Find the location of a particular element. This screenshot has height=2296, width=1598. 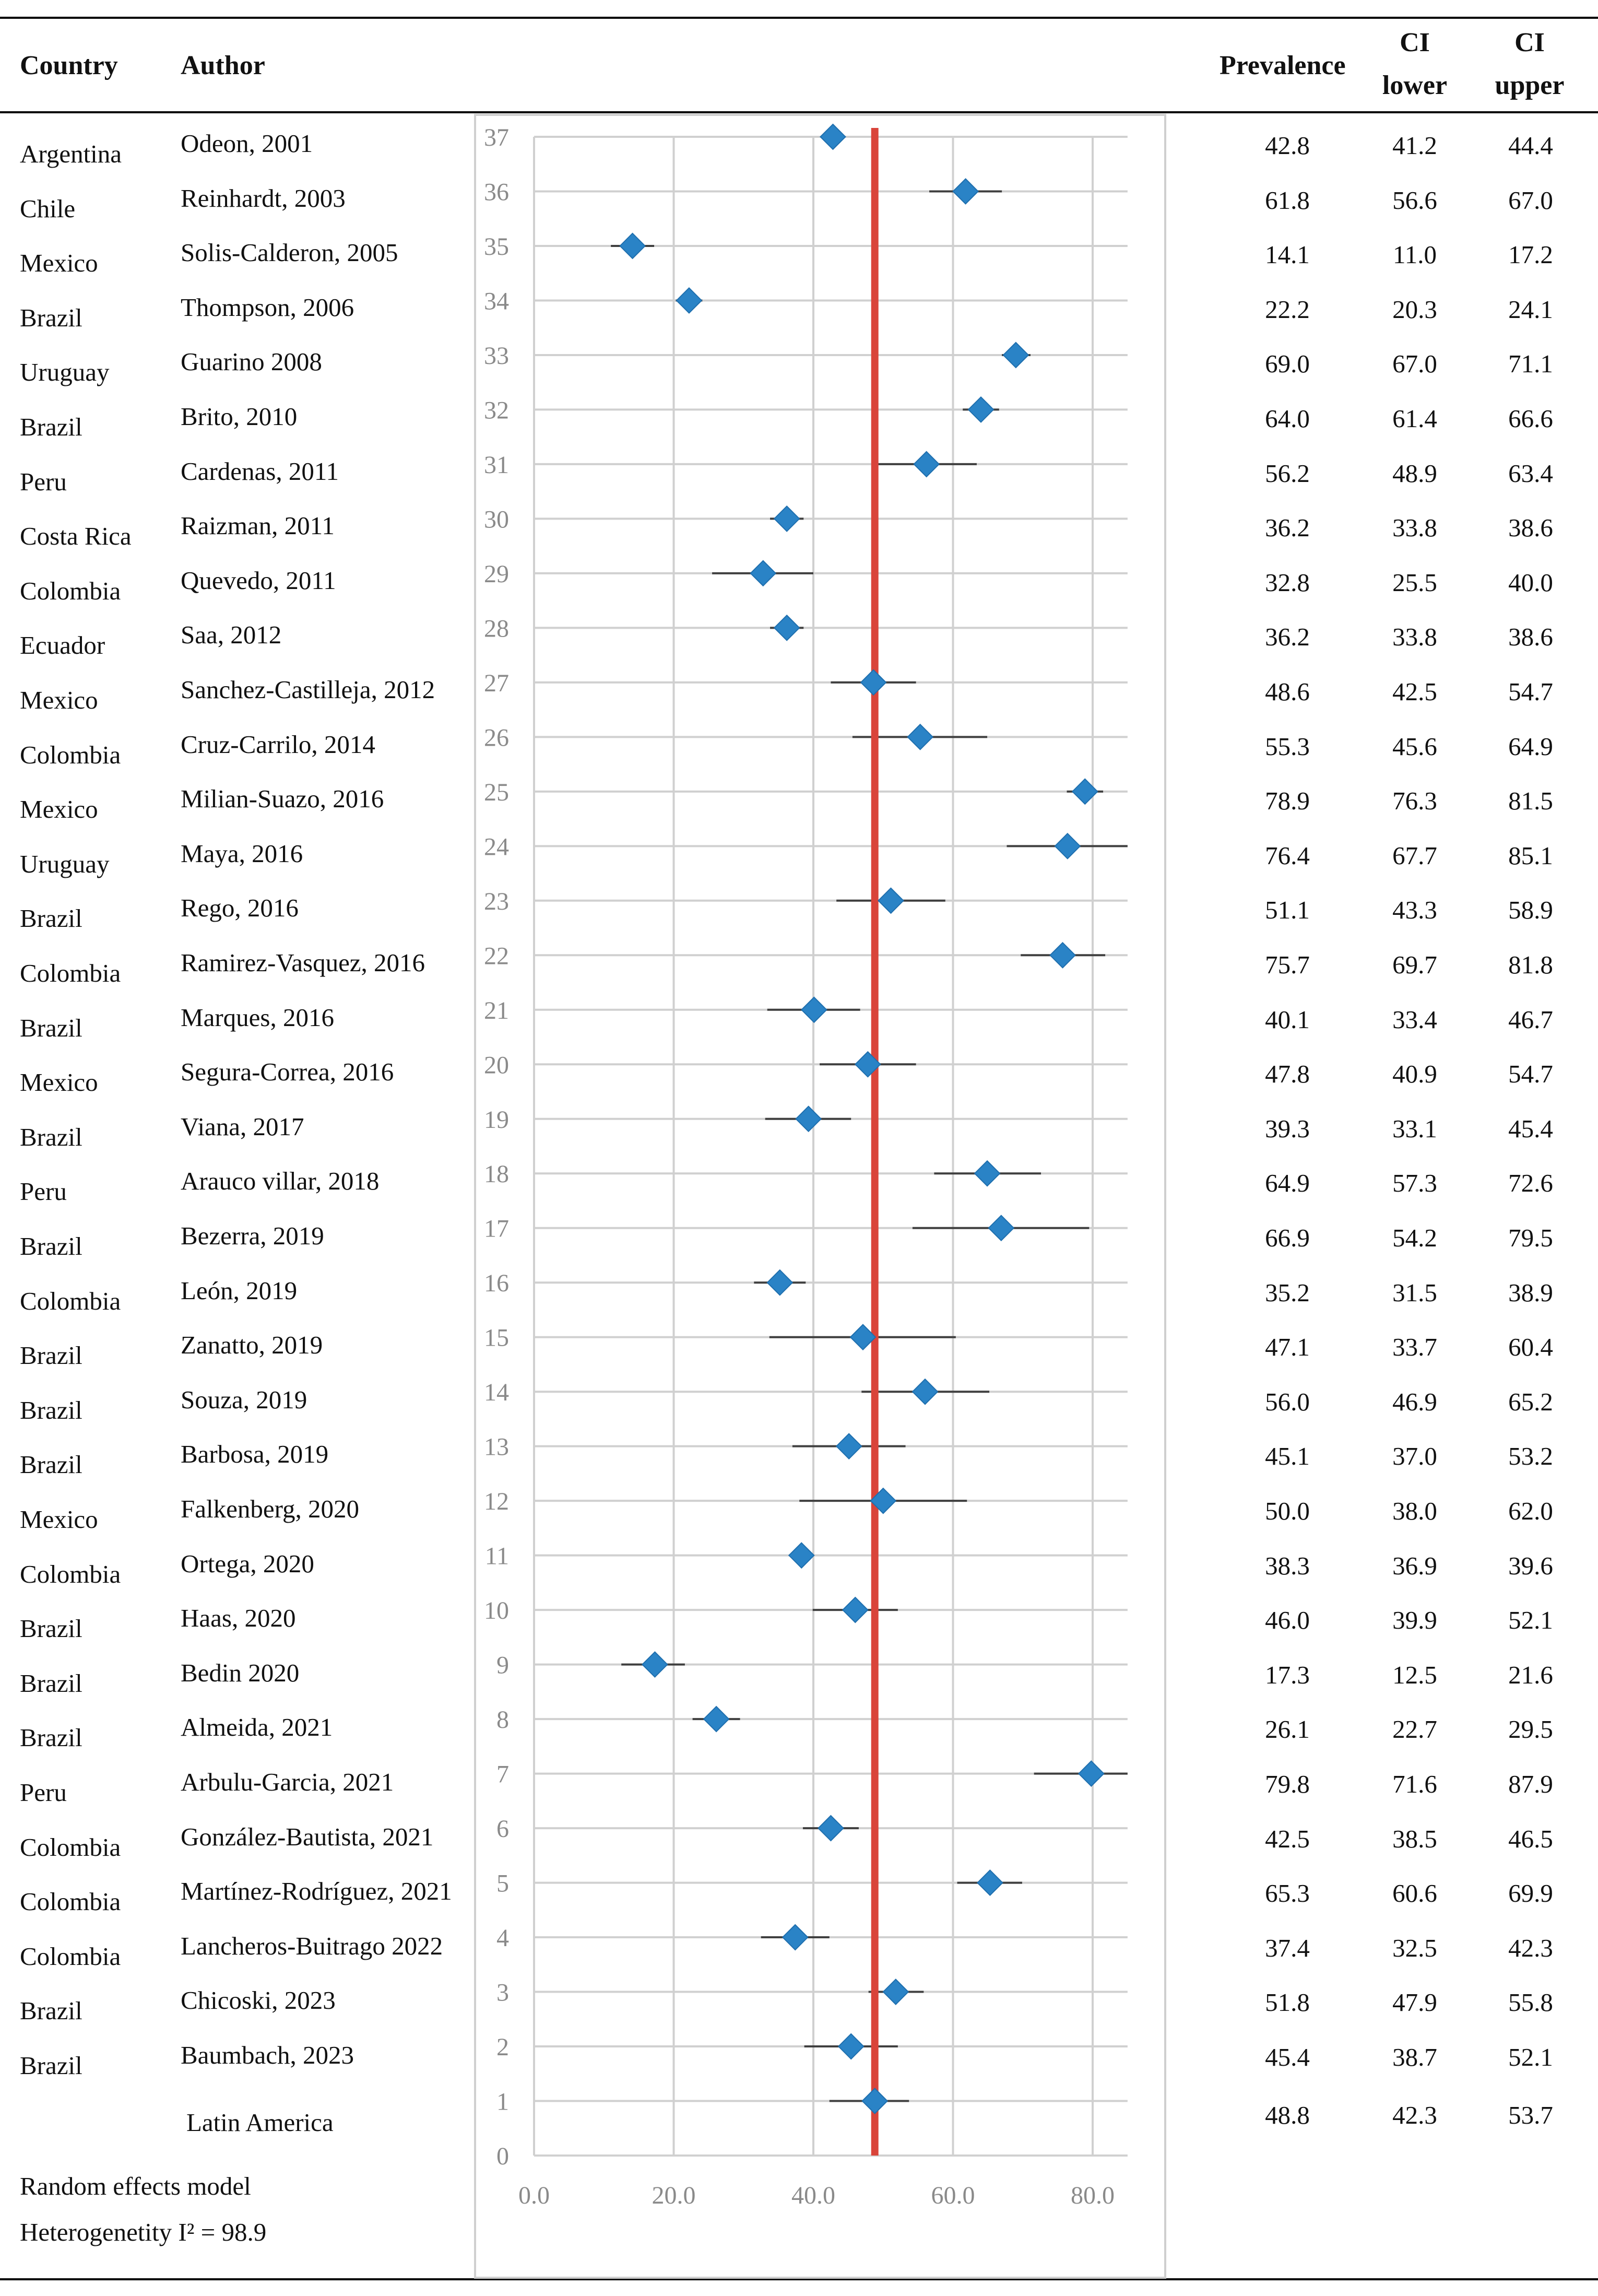

author-cell: Thompson, 2006 is located at coordinates (267, 307).